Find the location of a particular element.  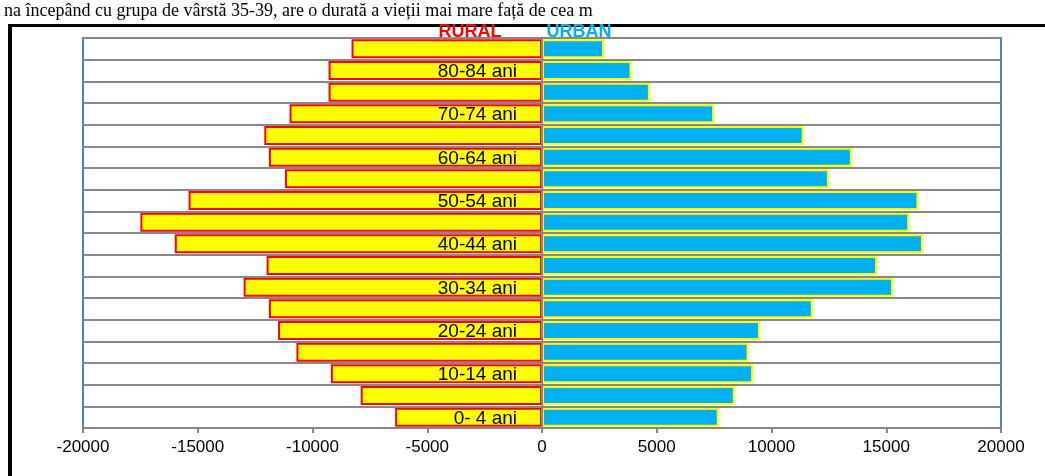

y-tick-label: 60-64 ani is located at coordinates (477, 157).